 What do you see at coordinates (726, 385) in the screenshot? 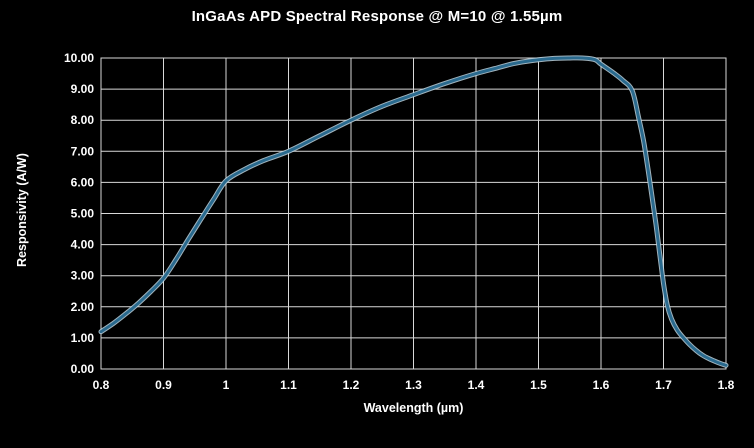
I see `x-tick-label: 1.8` at bounding box center [726, 385].